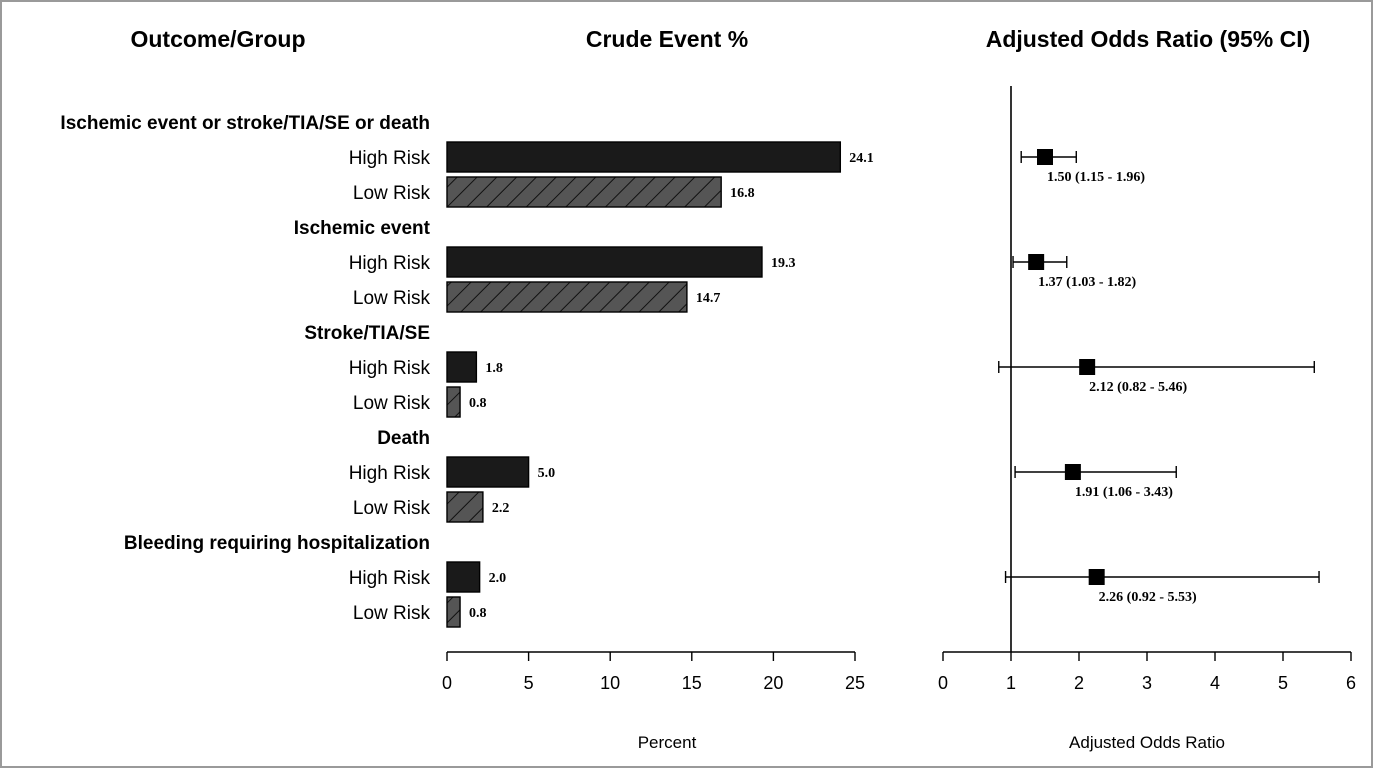 This screenshot has height=768, width=1373. Describe the element at coordinates (667, 39) in the screenshot. I see `header-crude-event: Crude Event %` at that location.